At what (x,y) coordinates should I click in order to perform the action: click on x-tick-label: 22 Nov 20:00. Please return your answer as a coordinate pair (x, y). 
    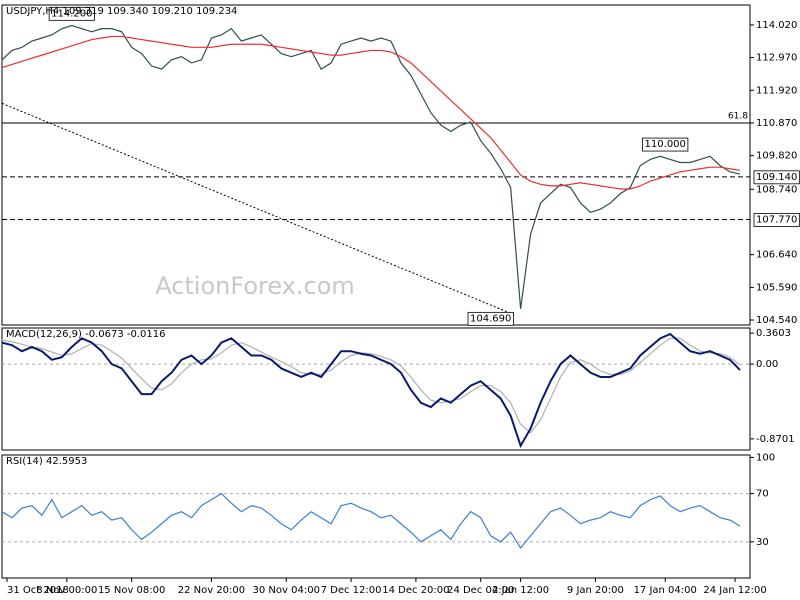
    Looking at the image, I should click on (211, 590).